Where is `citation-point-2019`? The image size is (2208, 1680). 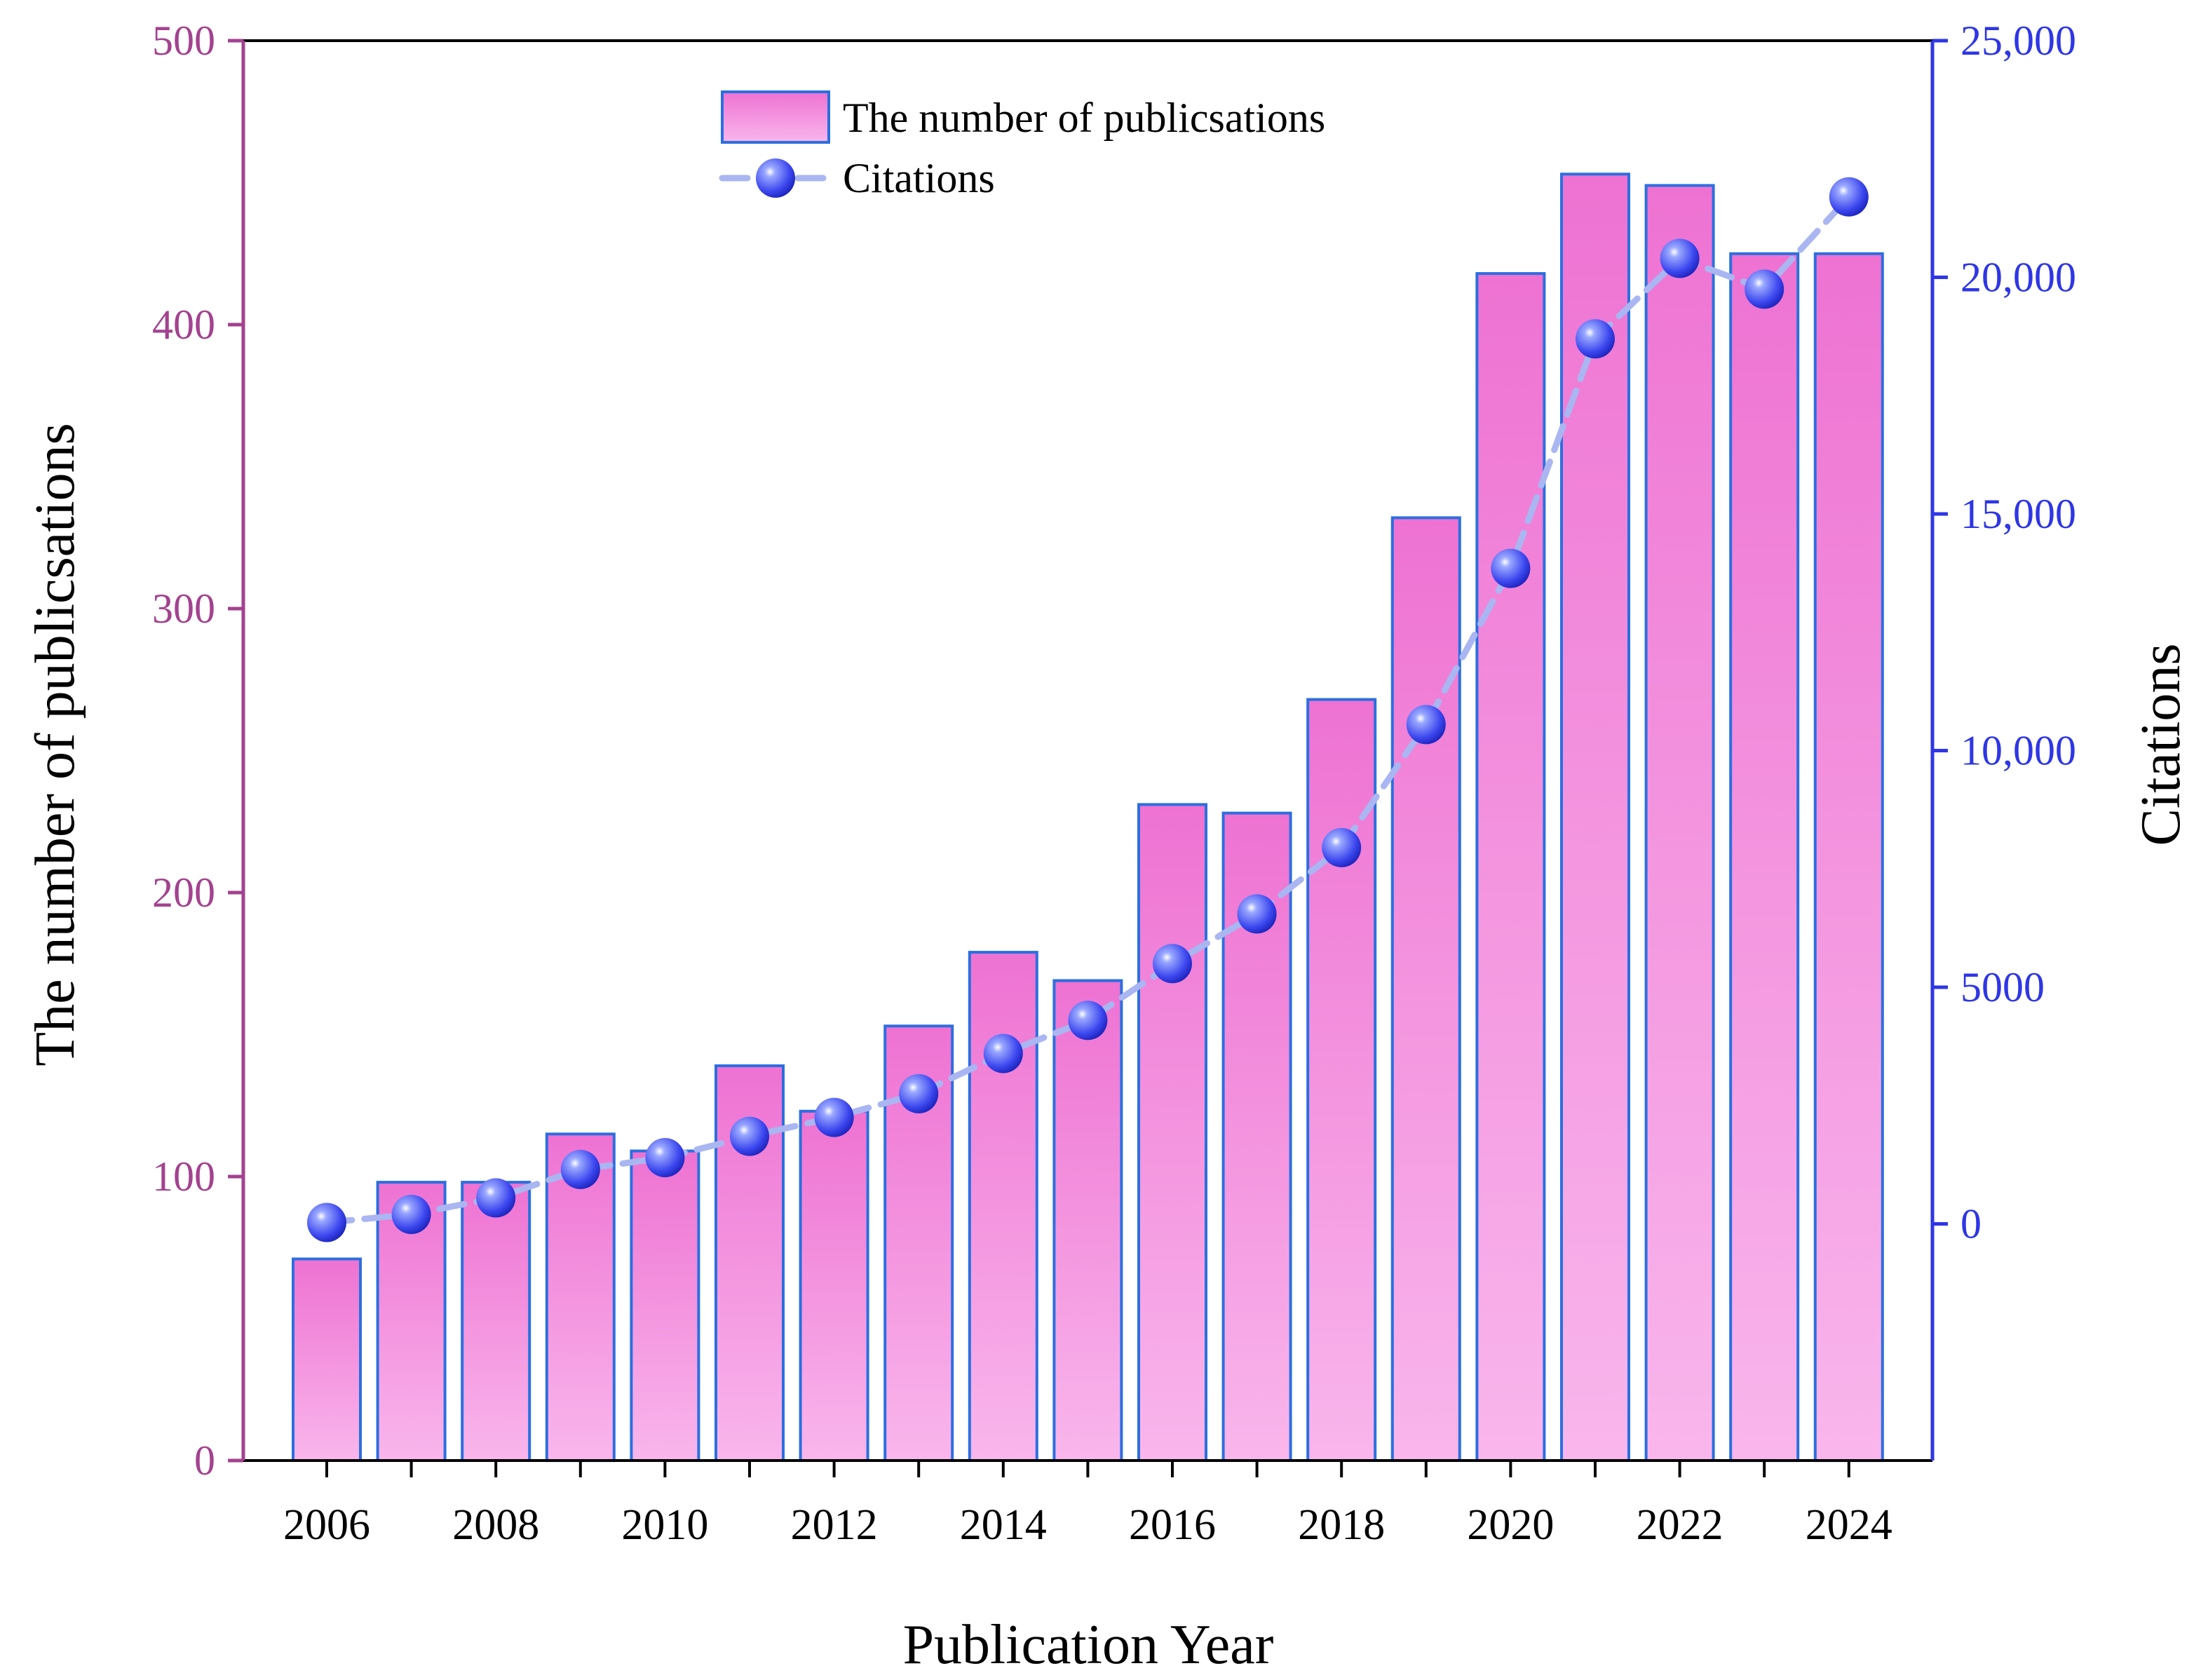 citation-point-2019 is located at coordinates (1426, 725).